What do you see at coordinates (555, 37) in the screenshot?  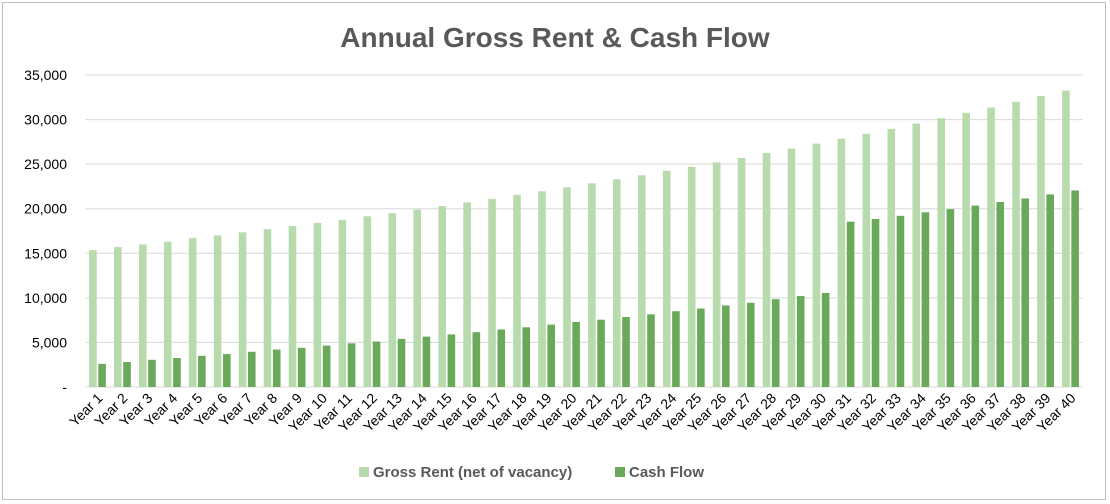 I see `chart-title: Annual Gross Rent & Cash Flow` at bounding box center [555, 37].